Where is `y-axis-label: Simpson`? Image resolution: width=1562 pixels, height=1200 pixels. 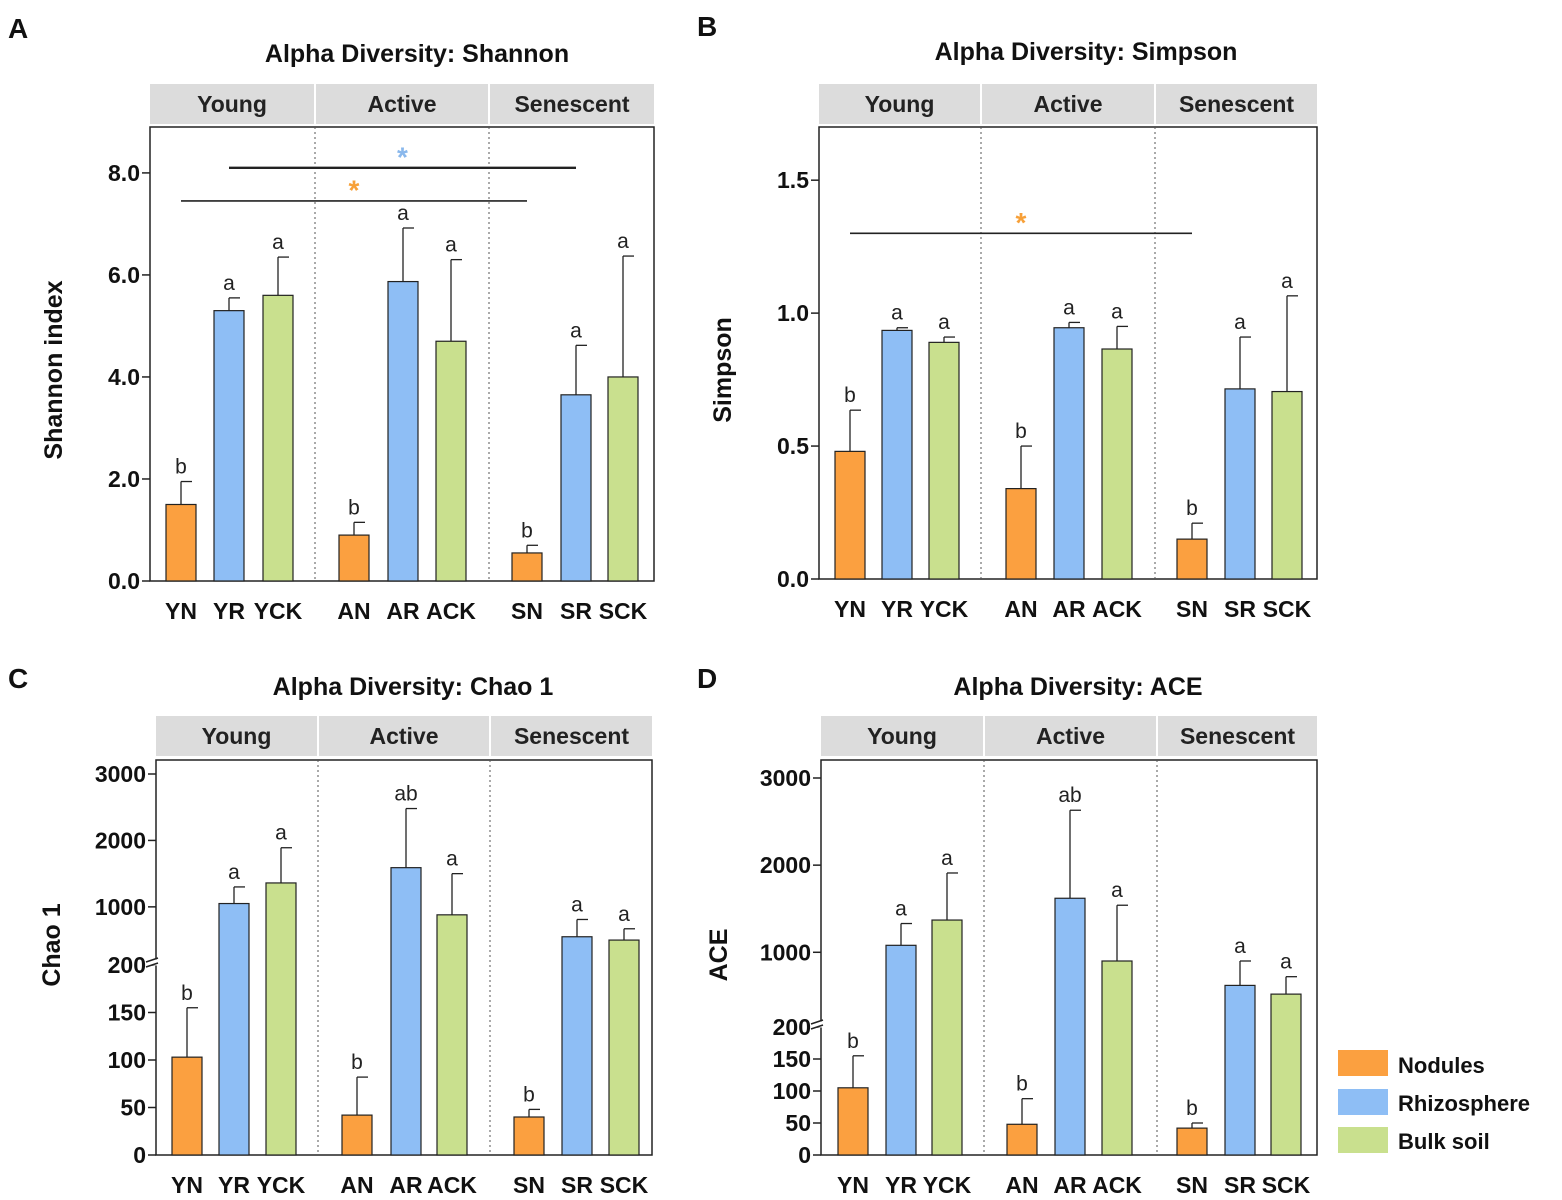
y-axis-label: Simpson is located at coordinates (723, 370).